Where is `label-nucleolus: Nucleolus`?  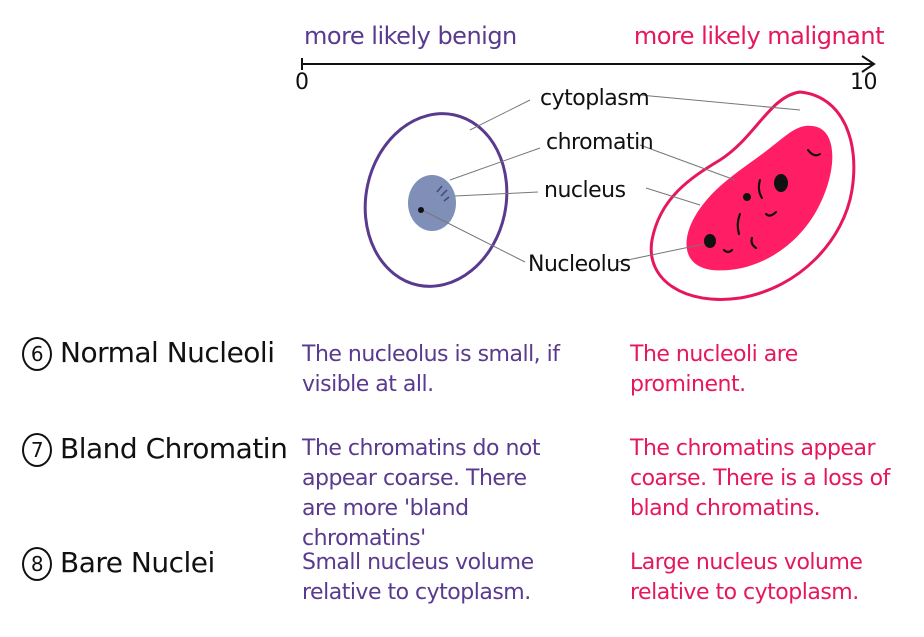 label-nucleolus: Nucleolus is located at coordinates (579, 264).